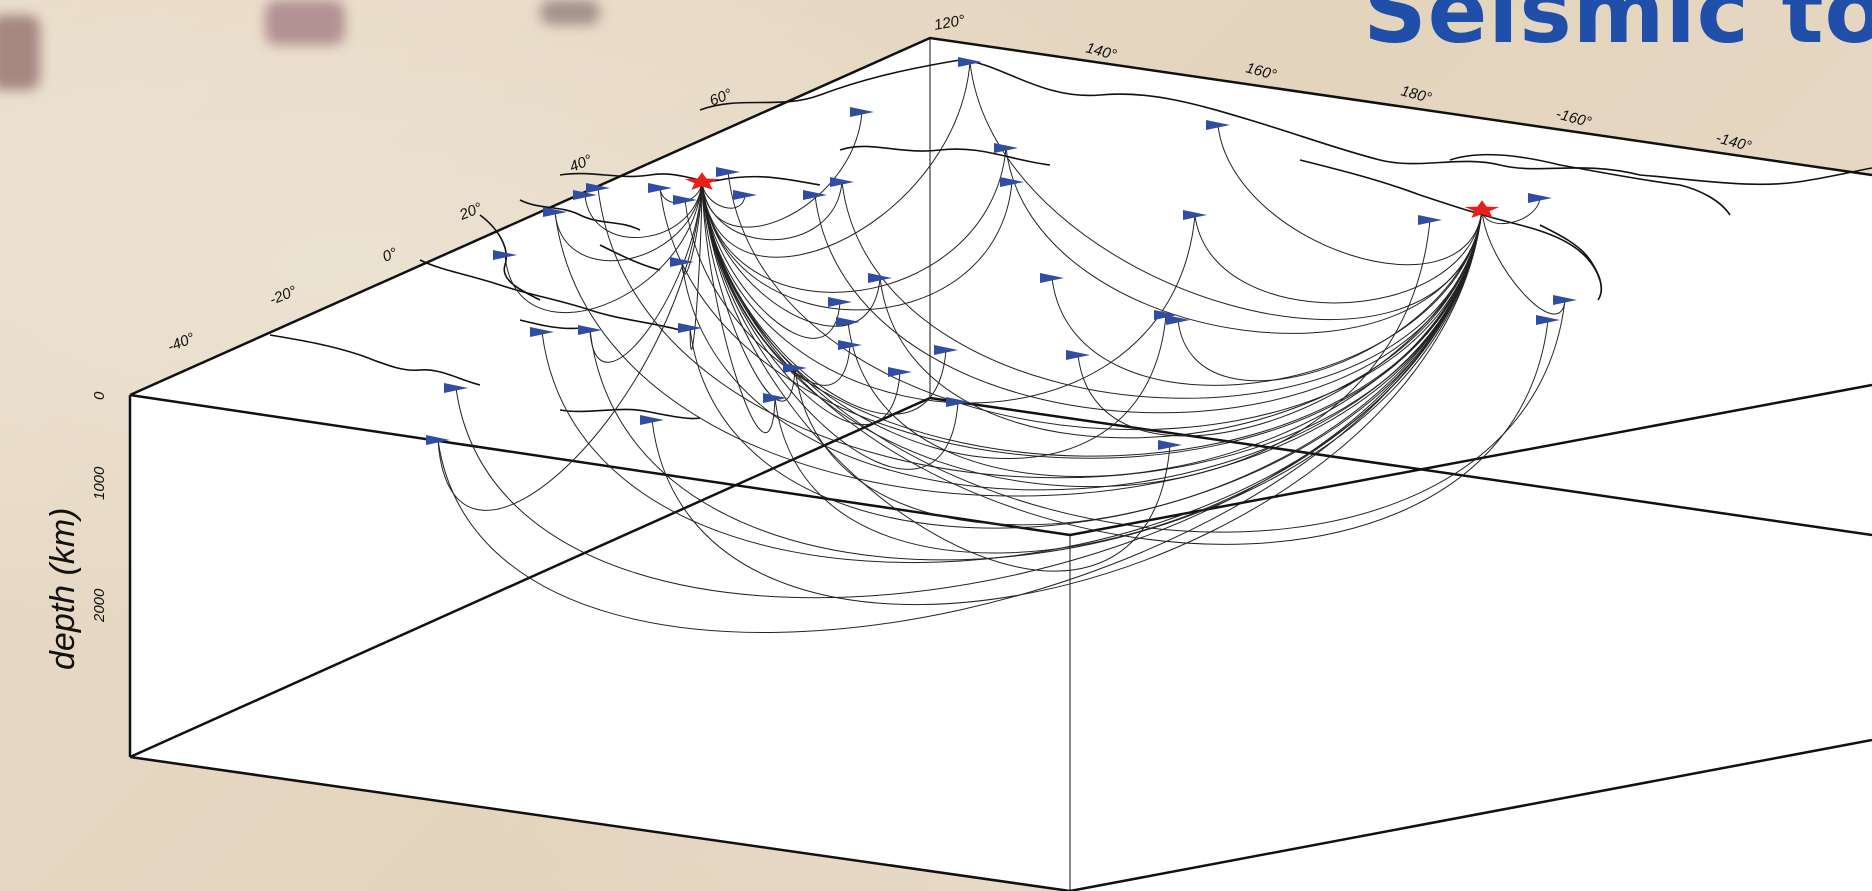  I want to click on events, so click(1092, 195).